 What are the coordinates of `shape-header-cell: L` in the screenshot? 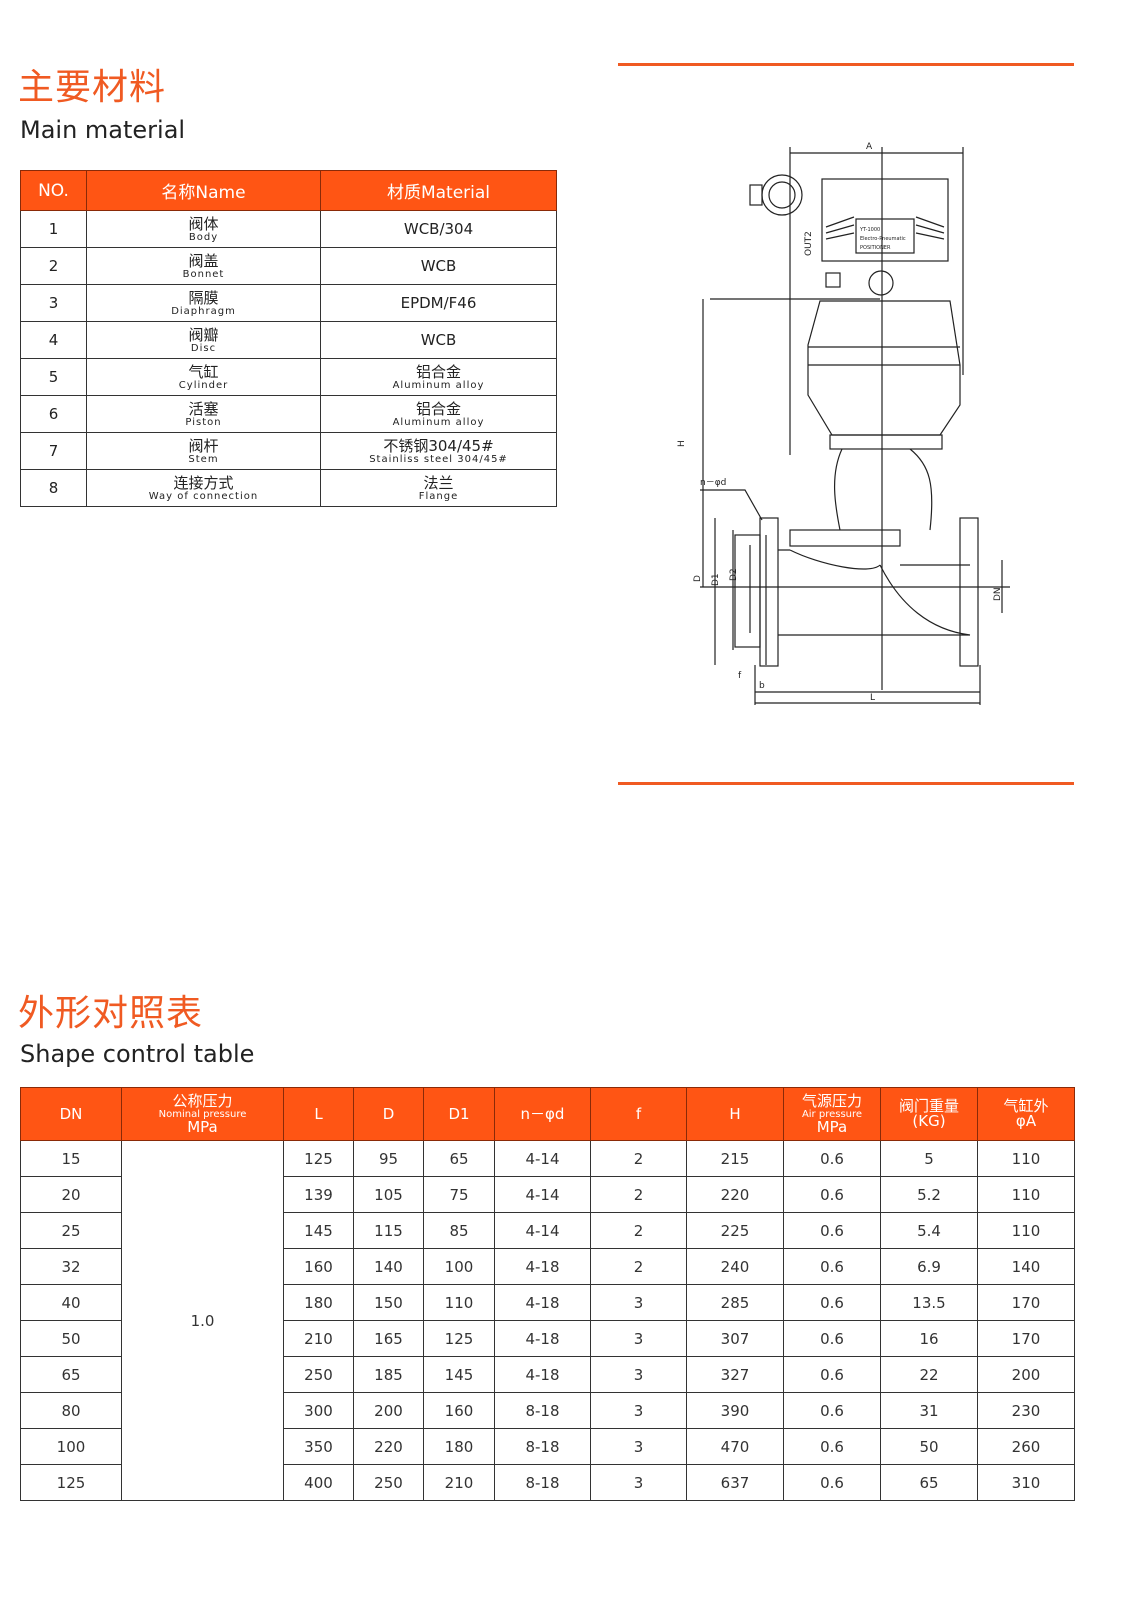 It's located at (318, 1114).